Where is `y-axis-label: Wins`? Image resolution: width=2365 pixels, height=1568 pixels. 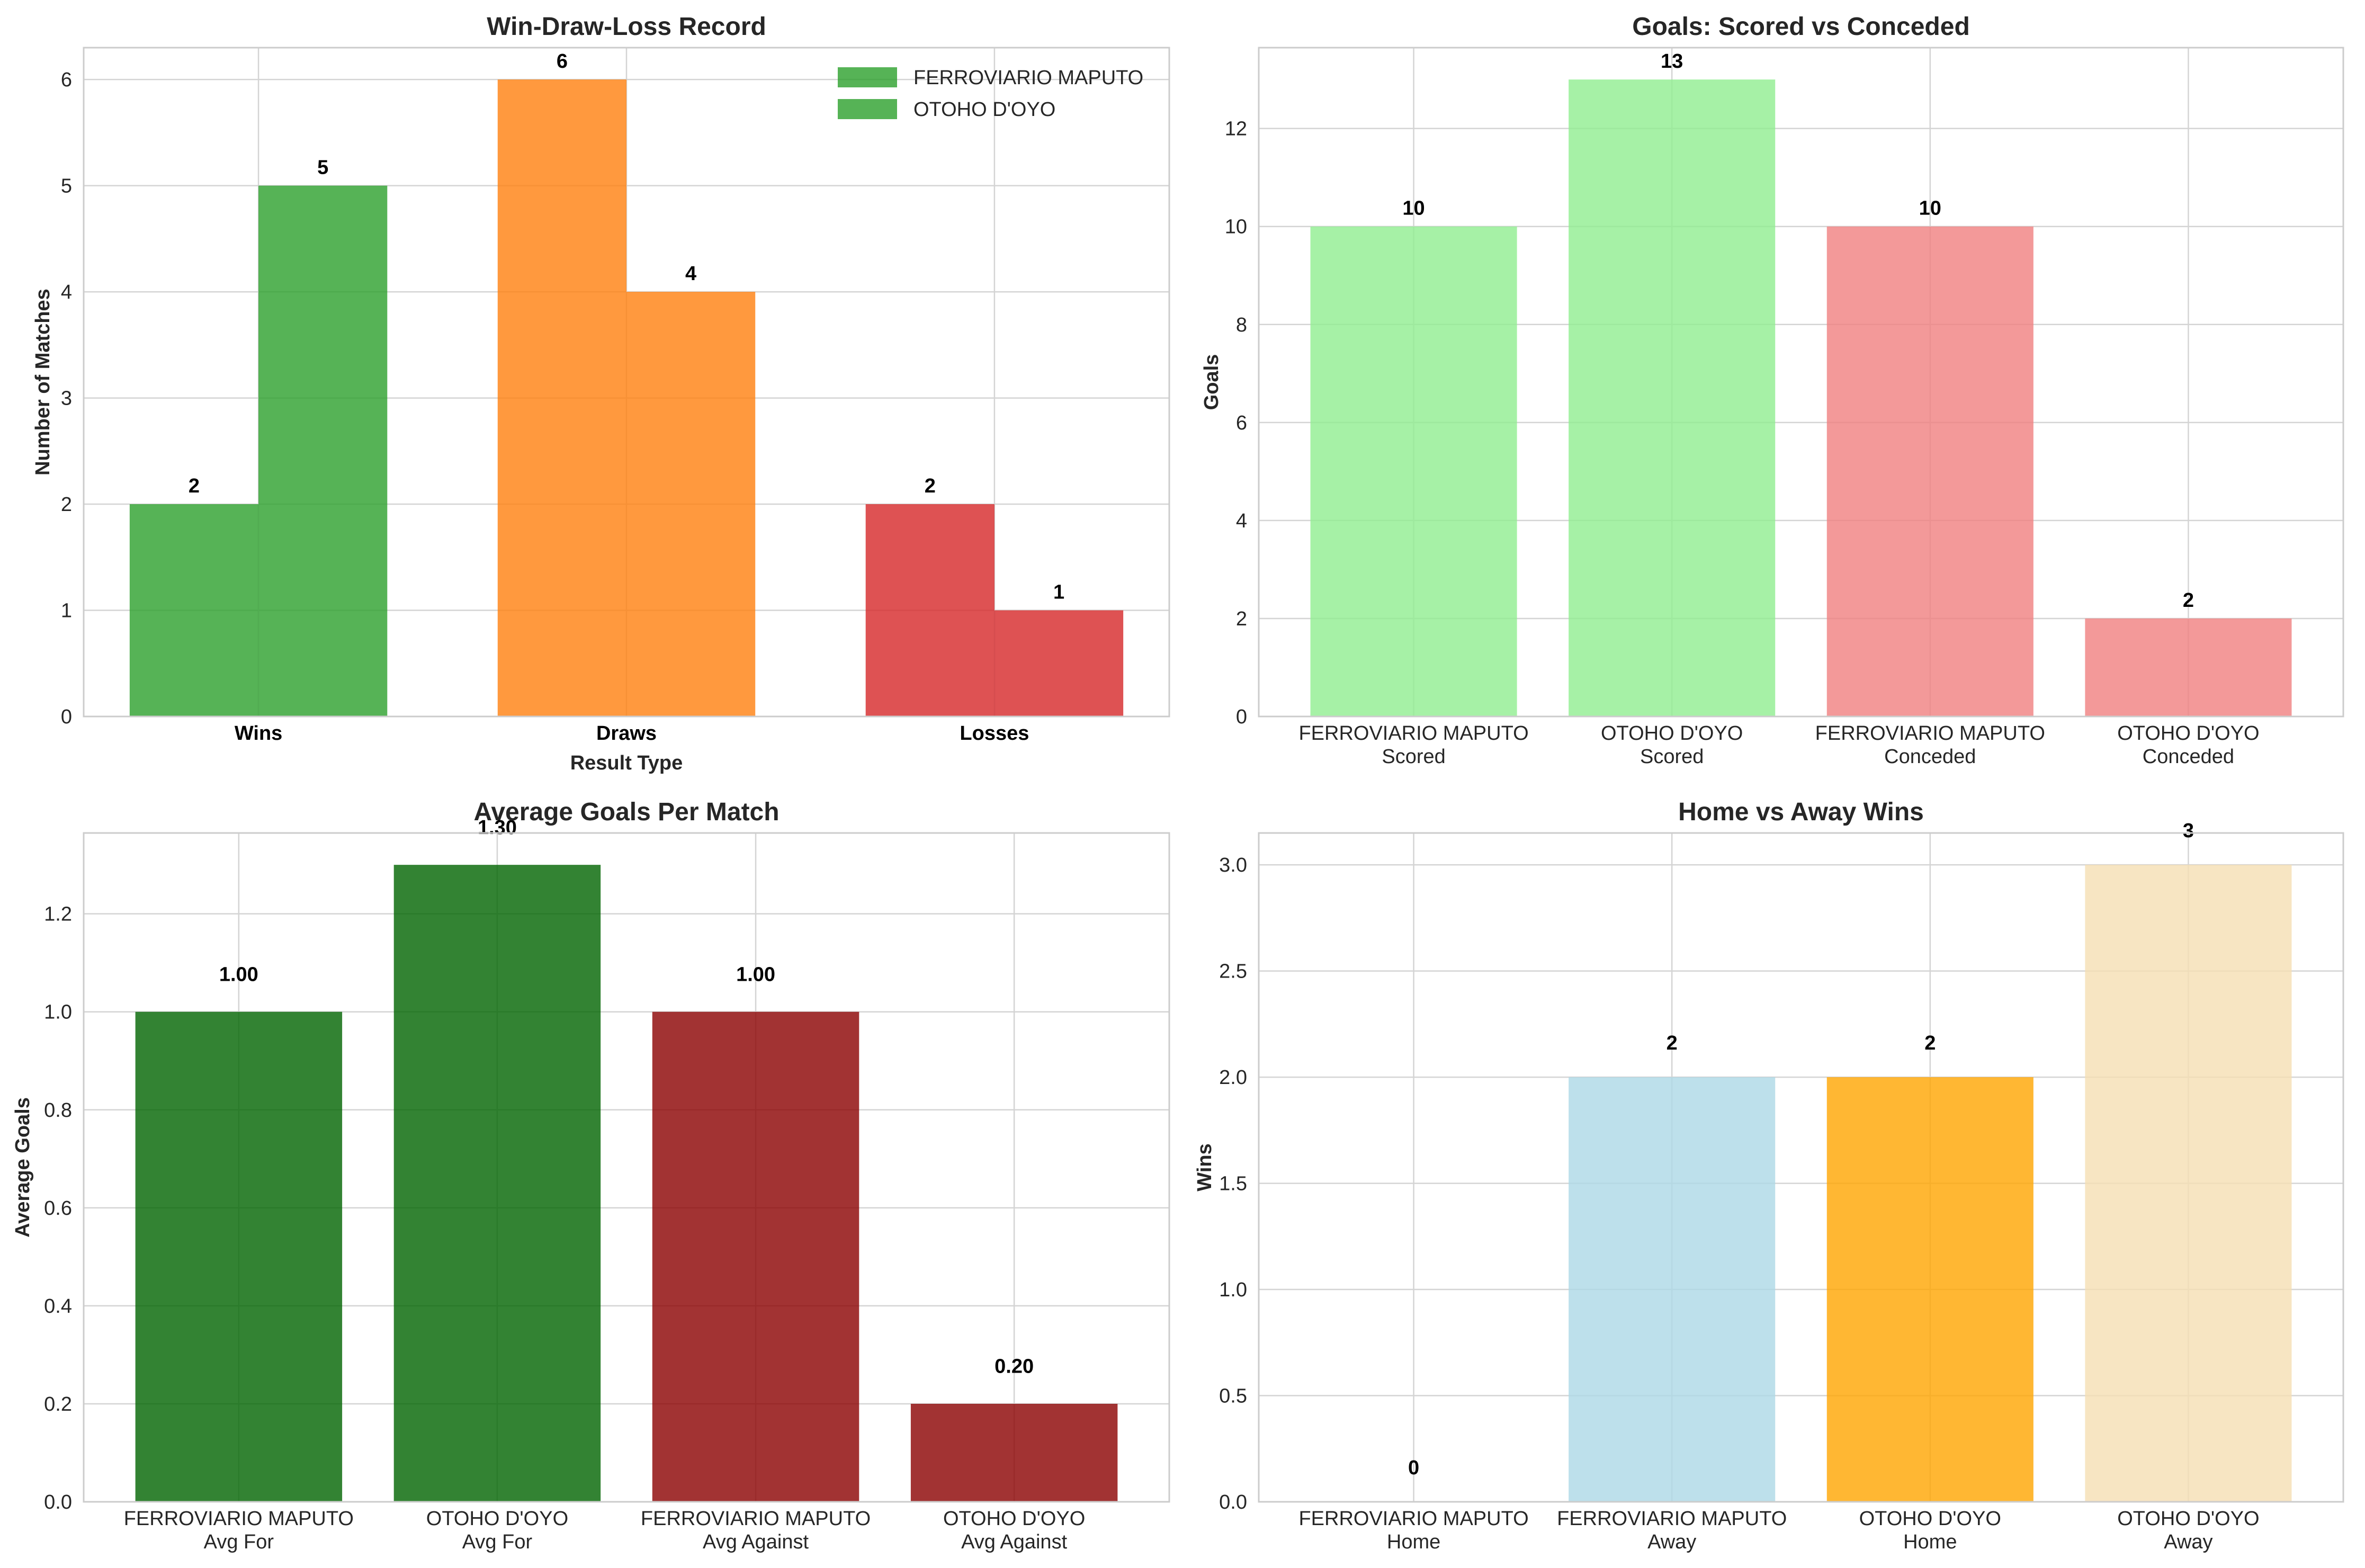 y-axis-label: Wins is located at coordinates (1205, 1167).